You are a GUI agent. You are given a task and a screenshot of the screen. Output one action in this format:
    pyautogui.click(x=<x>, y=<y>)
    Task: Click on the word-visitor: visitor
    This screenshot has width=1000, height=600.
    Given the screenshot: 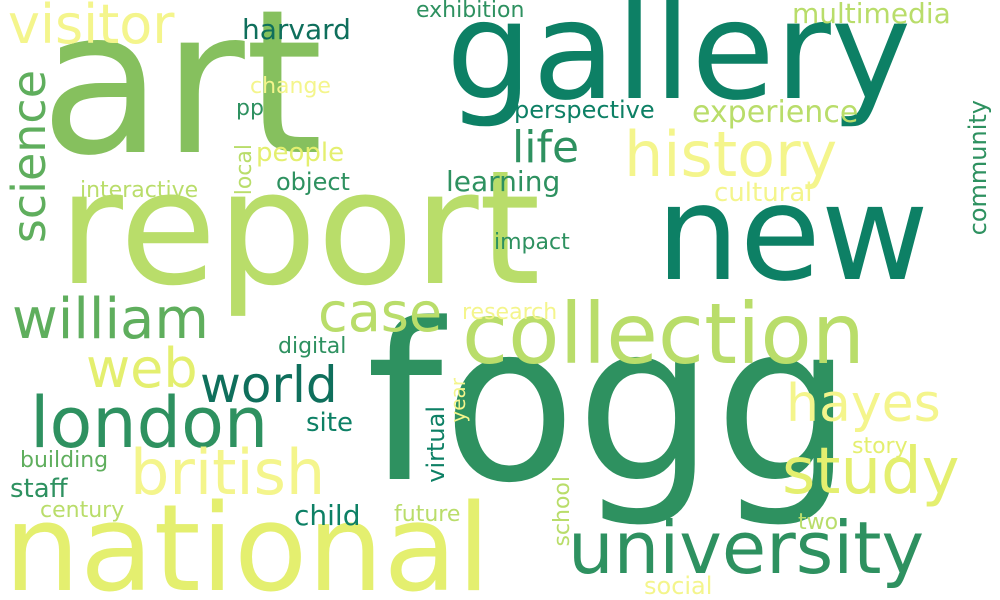 What is the action you would take?
    pyautogui.click(x=91, y=28)
    